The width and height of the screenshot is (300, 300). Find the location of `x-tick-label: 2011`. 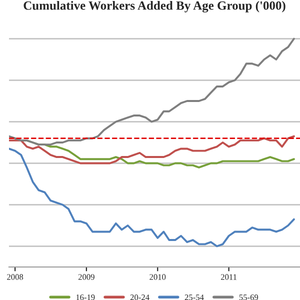

x-tick-label: 2011 is located at coordinates (228, 277).